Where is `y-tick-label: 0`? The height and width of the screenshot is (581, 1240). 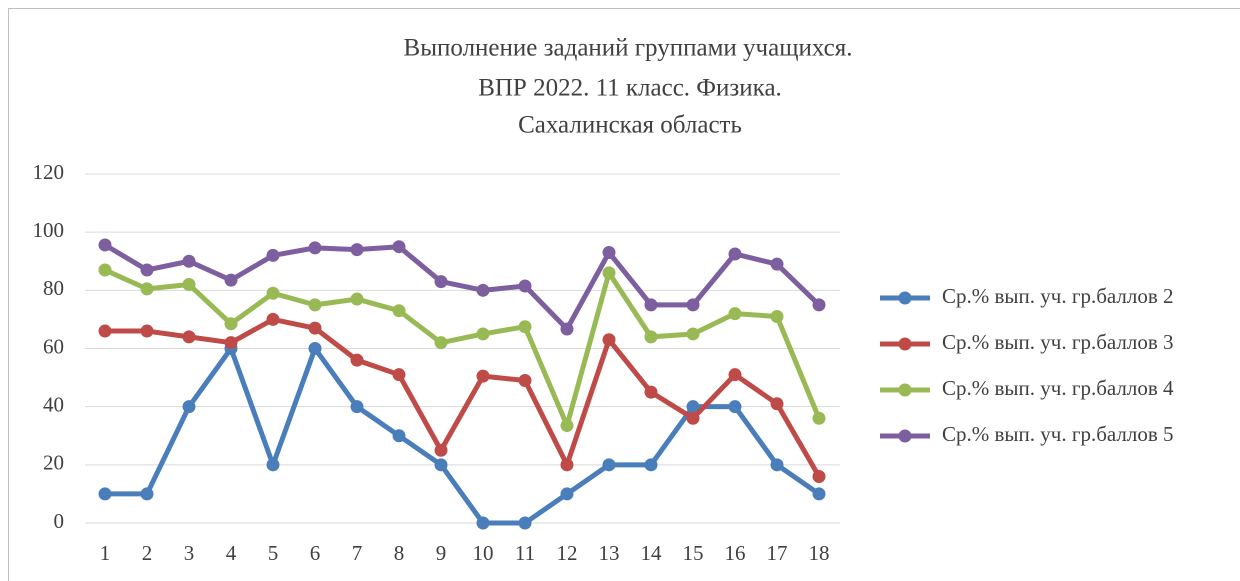 y-tick-label: 0 is located at coordinates (59, 521).